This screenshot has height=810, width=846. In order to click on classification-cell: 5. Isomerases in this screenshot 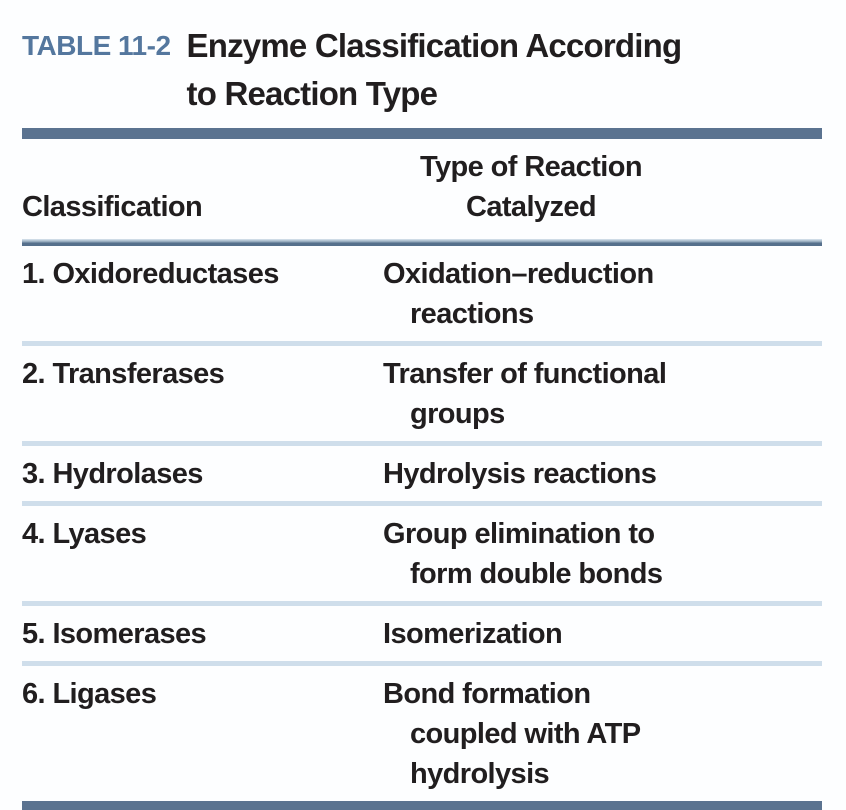, I will do `click(114, 634)`.